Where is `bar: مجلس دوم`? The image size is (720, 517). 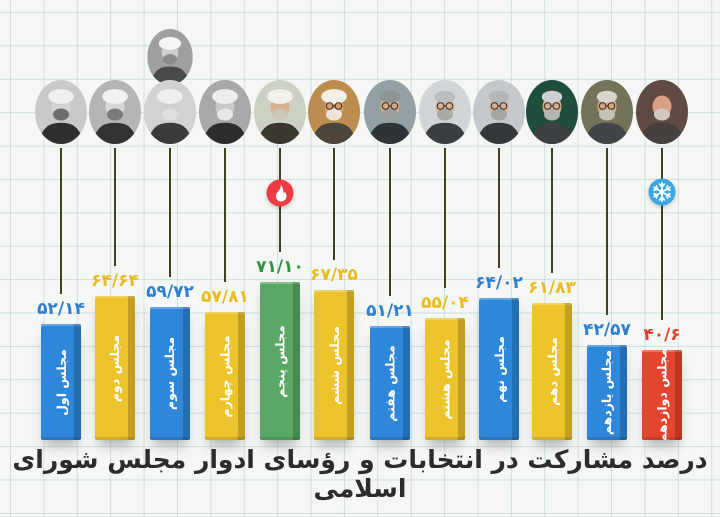 bar: مجلس دوم is located at coordinates (115, 368).